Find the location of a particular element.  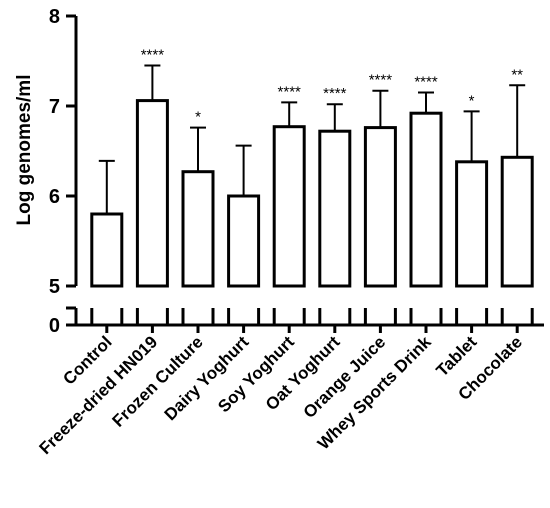

significance-label: ** is located at coordinates (517, 74).